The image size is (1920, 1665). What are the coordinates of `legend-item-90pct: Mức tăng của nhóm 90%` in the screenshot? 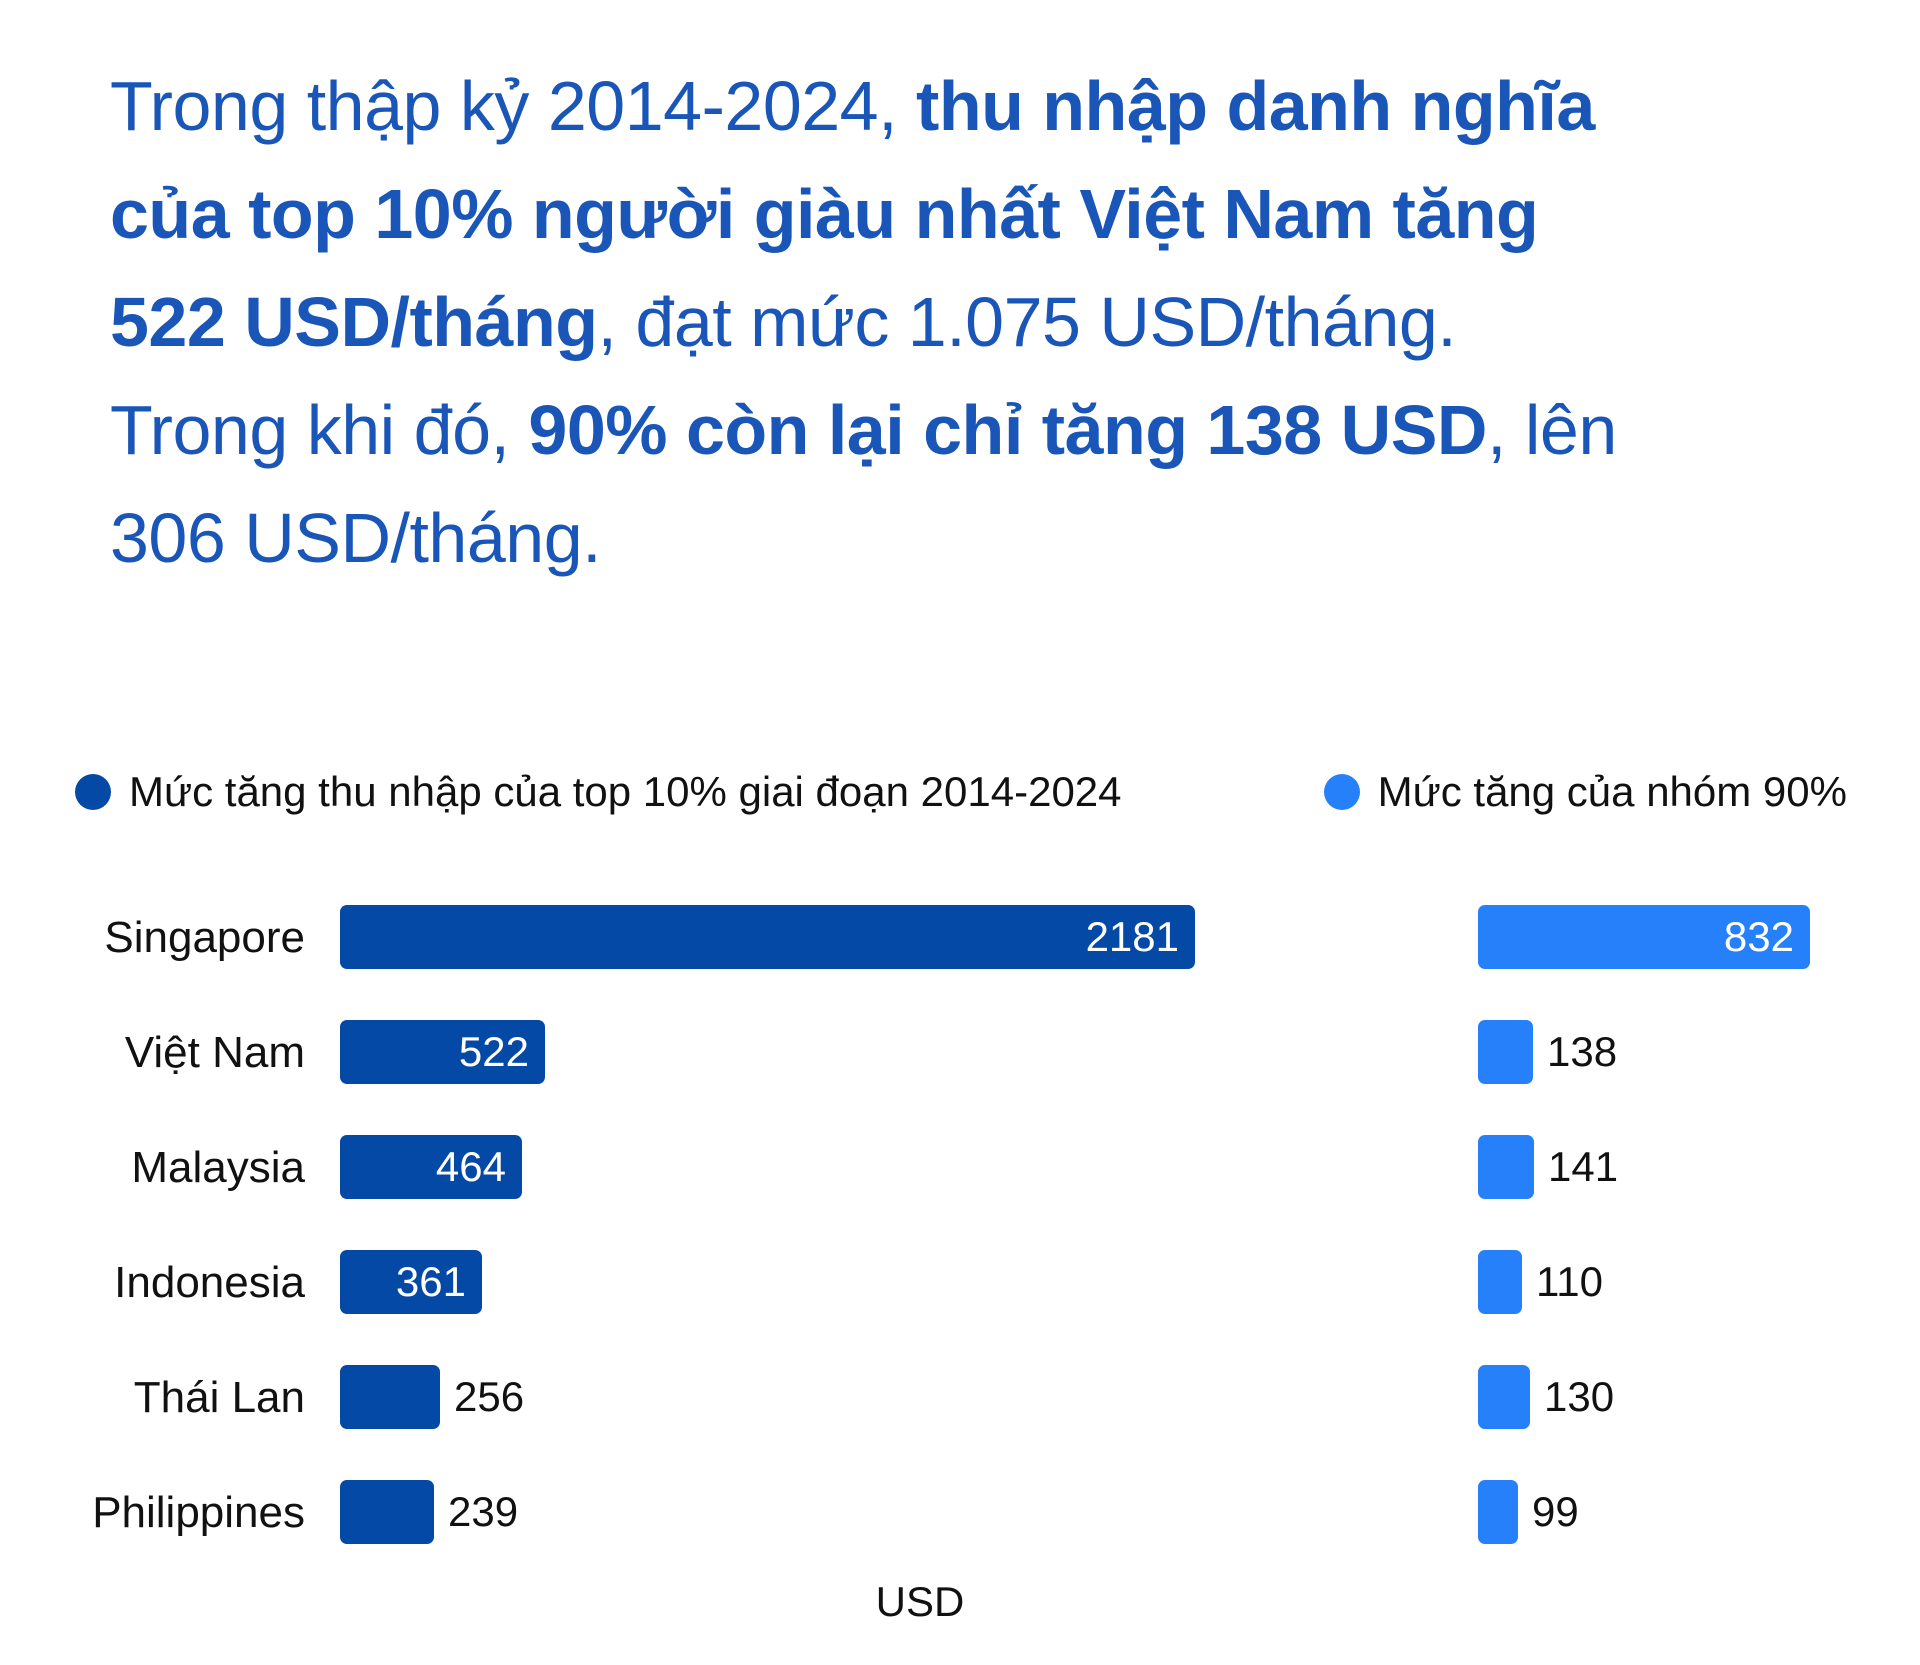 It's located at (1585, 792).